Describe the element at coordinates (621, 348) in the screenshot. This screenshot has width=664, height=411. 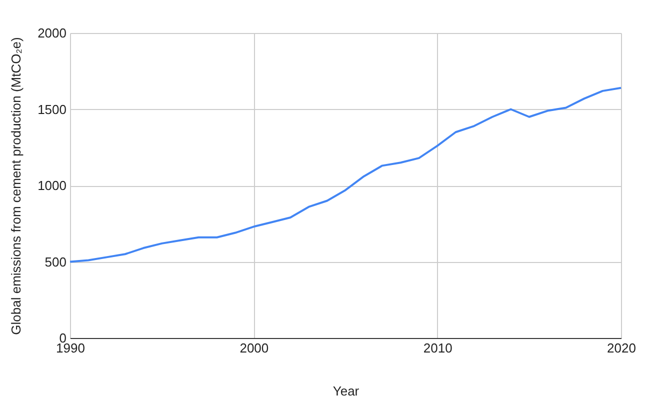
I see `x-tick-label: 2020` at that location.